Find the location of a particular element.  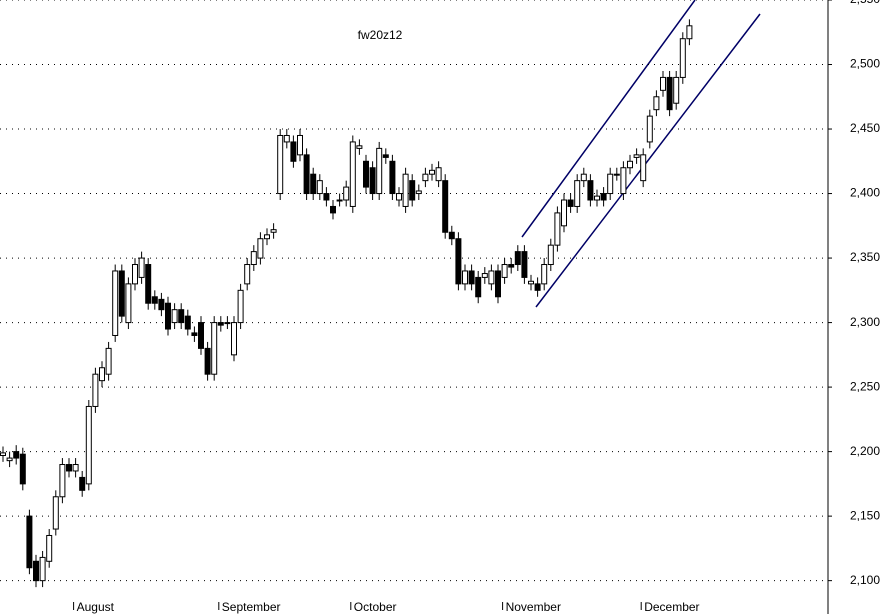

x-tick-label: August is located at coordinates (96, 607).